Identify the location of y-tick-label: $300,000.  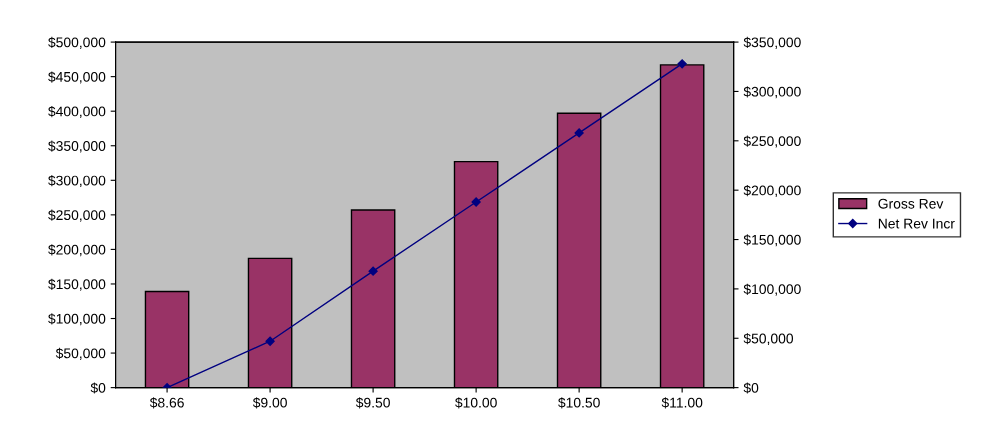
(77, 181).